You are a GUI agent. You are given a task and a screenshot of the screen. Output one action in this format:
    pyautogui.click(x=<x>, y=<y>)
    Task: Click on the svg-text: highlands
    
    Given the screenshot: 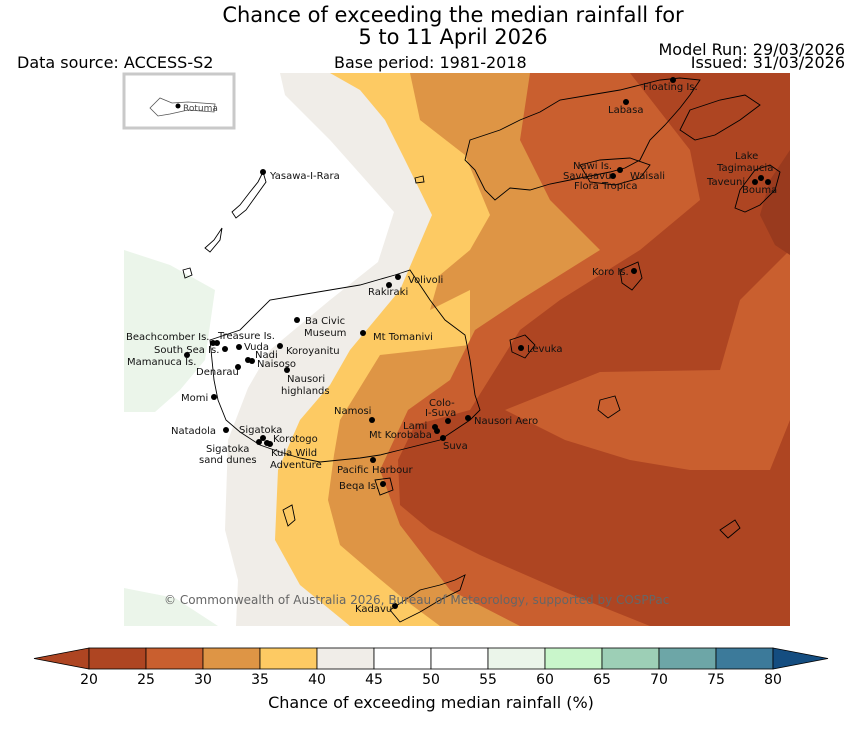 What is the action you would take?
    pyautogui.click(x=305, y=391)
    